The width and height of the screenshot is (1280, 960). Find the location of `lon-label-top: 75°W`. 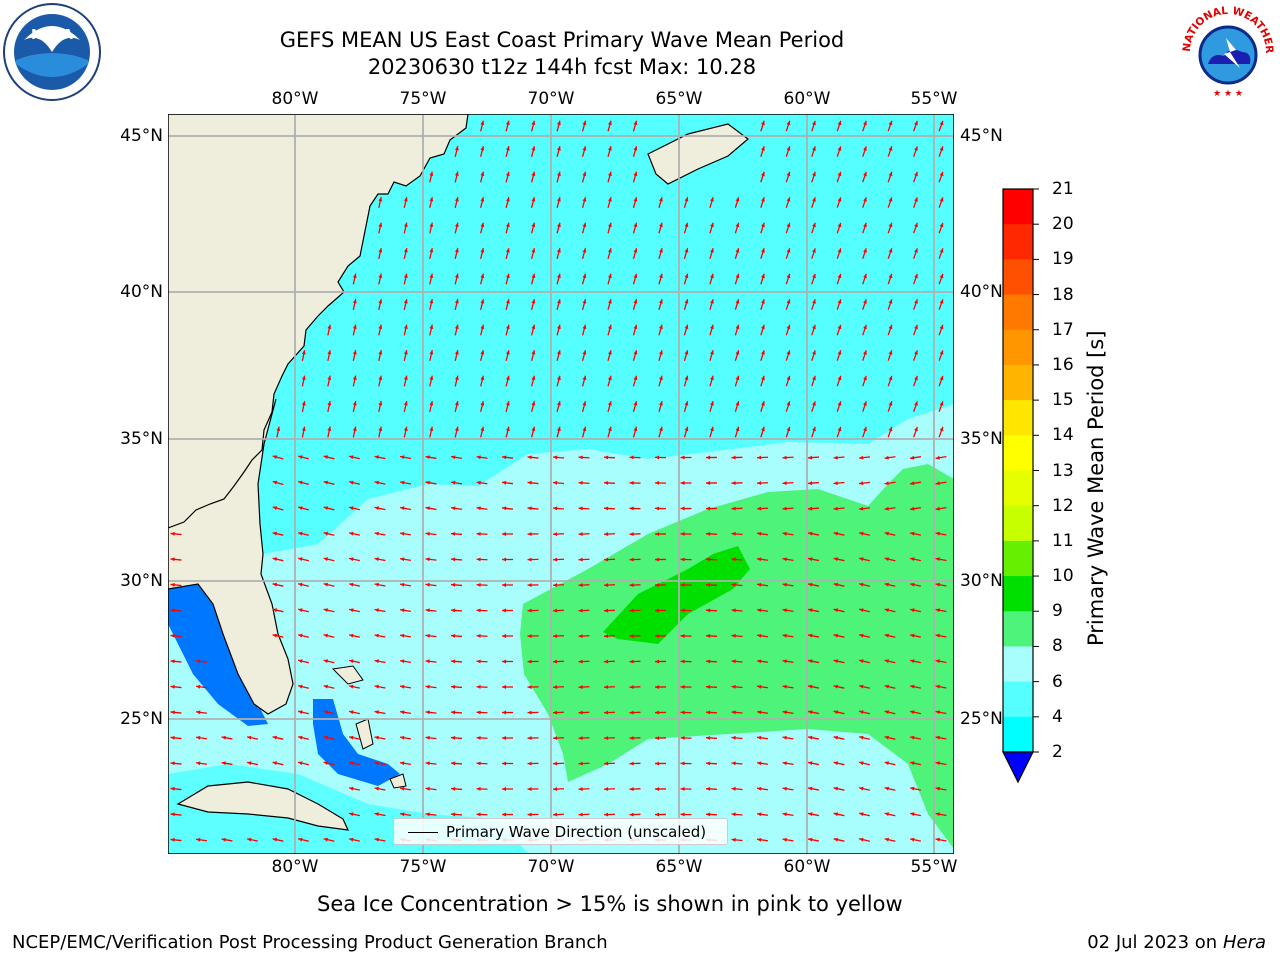

lon-label-top: 75°W is located at coordinates (423, 99).